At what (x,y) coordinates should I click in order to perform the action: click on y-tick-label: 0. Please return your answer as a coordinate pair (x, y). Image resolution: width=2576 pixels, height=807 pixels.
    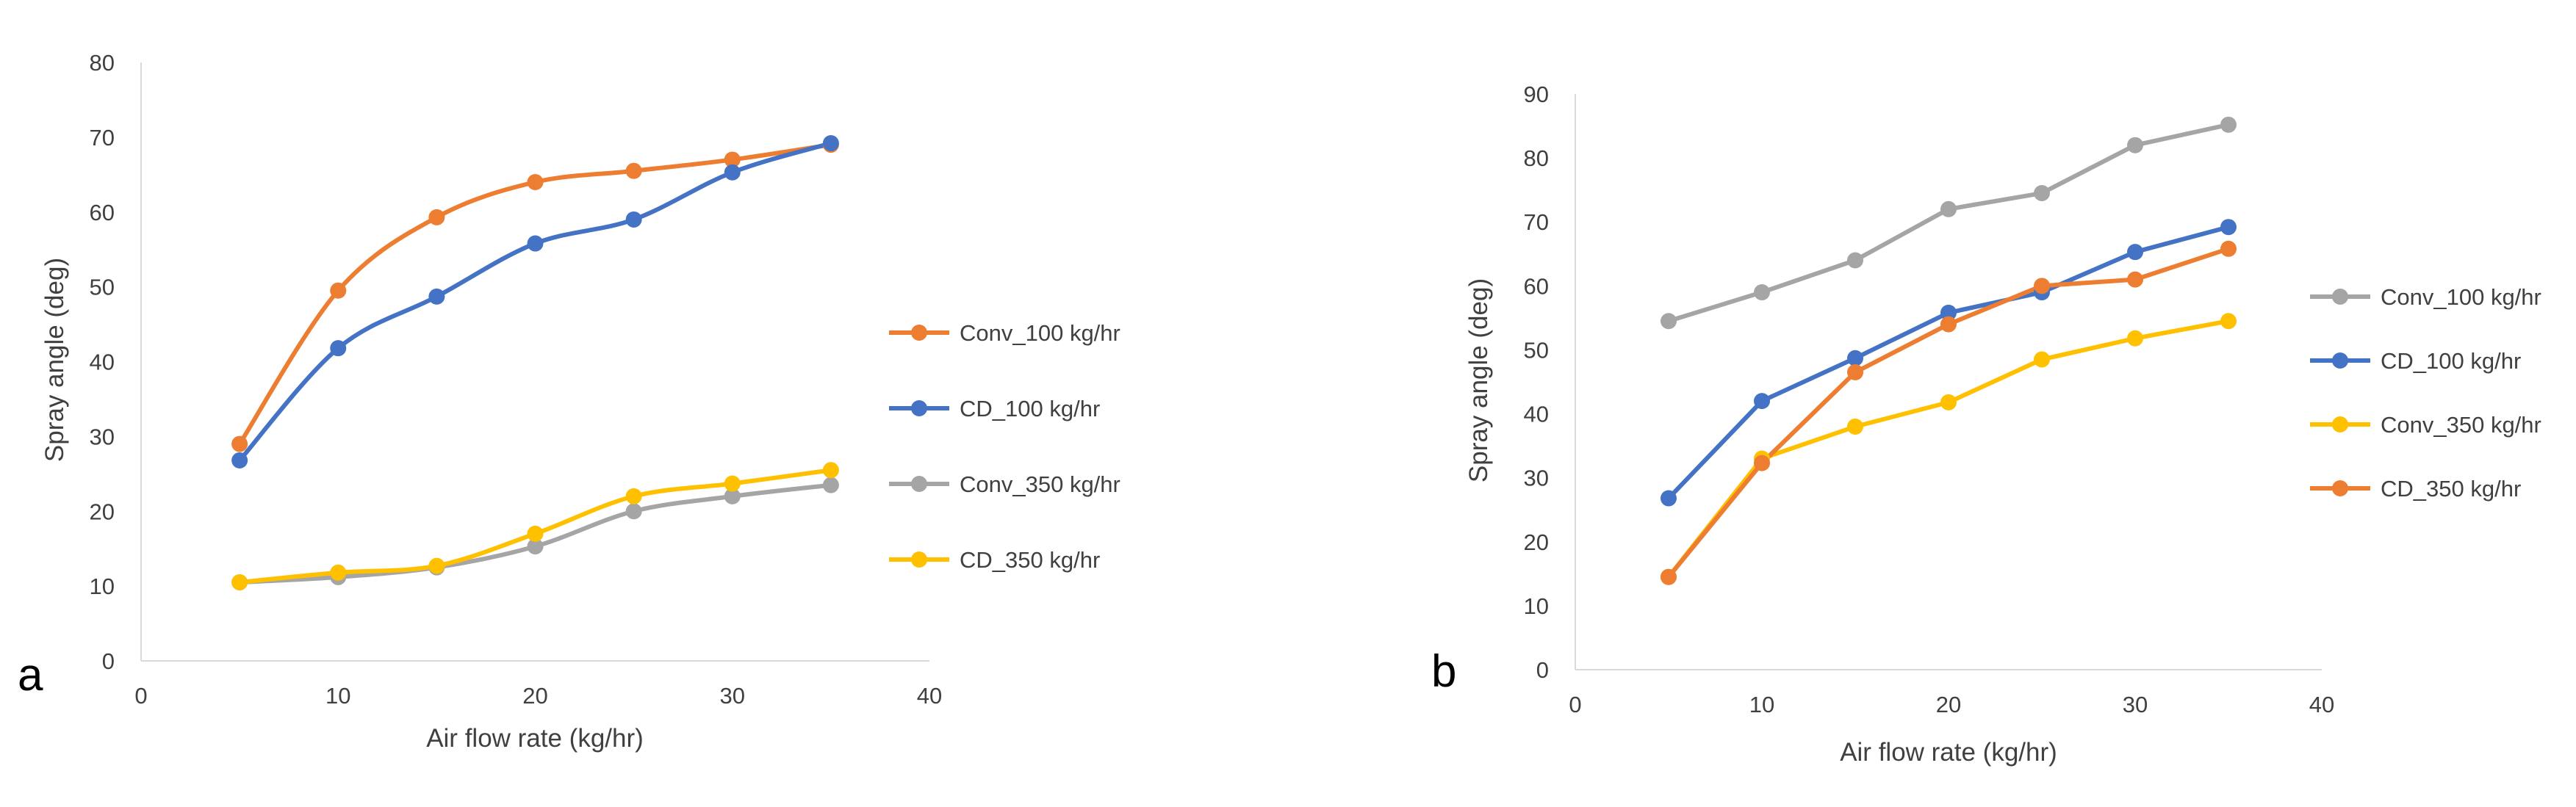
    Looking at the image, I should click on (1542, 670).